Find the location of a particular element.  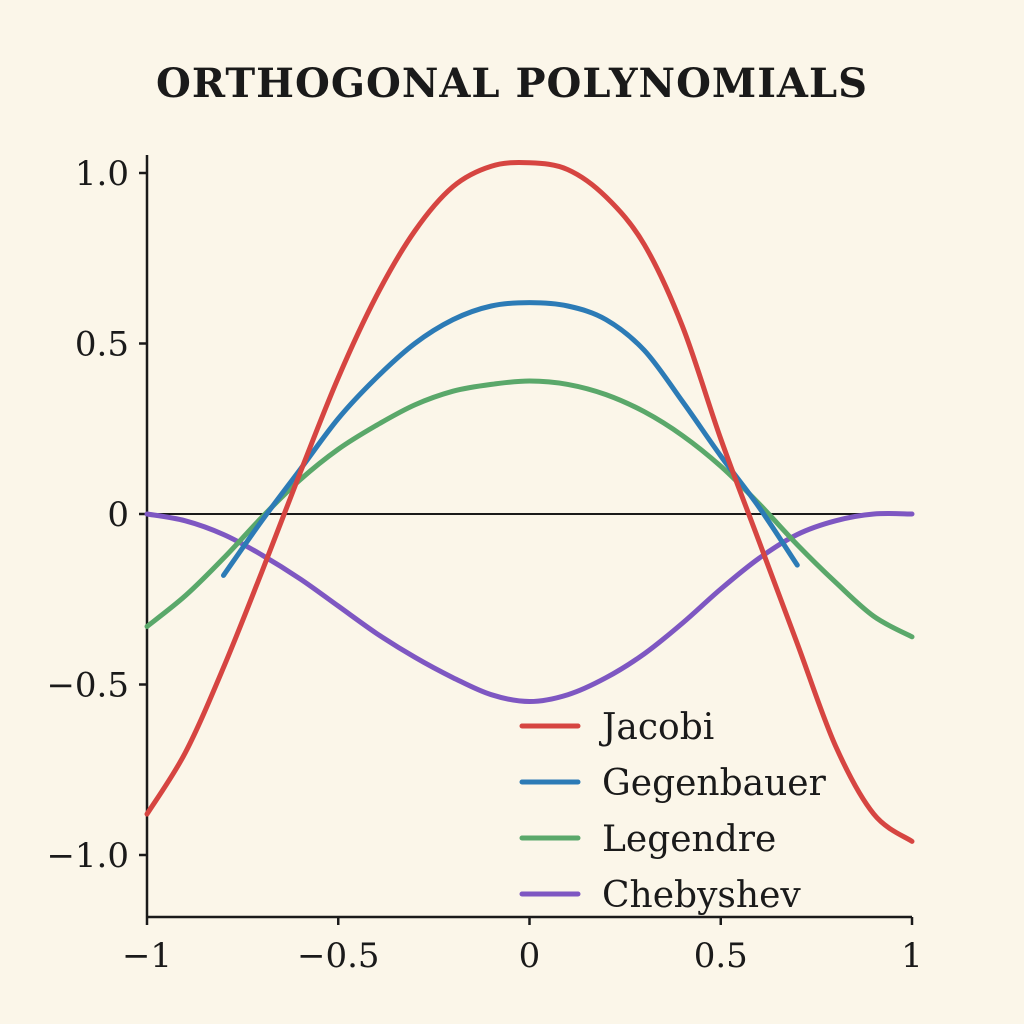

y-tick-label: 0 is located at coordinates (118, 515).